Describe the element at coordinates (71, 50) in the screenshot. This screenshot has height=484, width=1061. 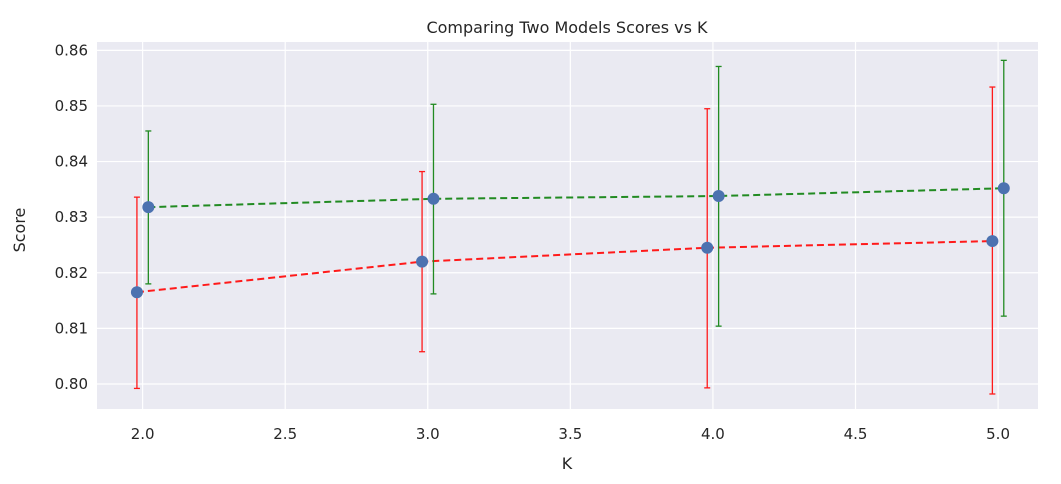
I see `y-tick-label: 0.86` at that location.